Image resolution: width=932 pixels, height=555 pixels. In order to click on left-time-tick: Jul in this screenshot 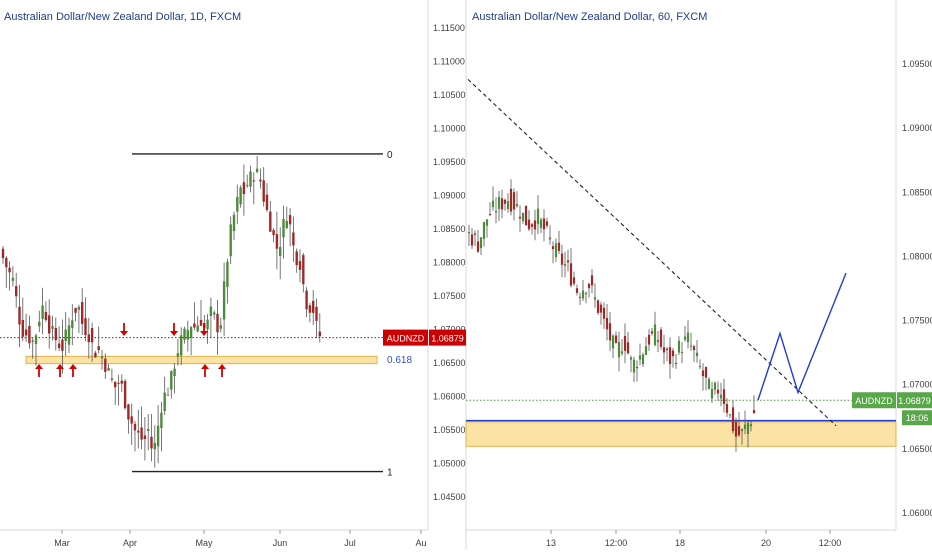, I will do `click(350, 543)`.